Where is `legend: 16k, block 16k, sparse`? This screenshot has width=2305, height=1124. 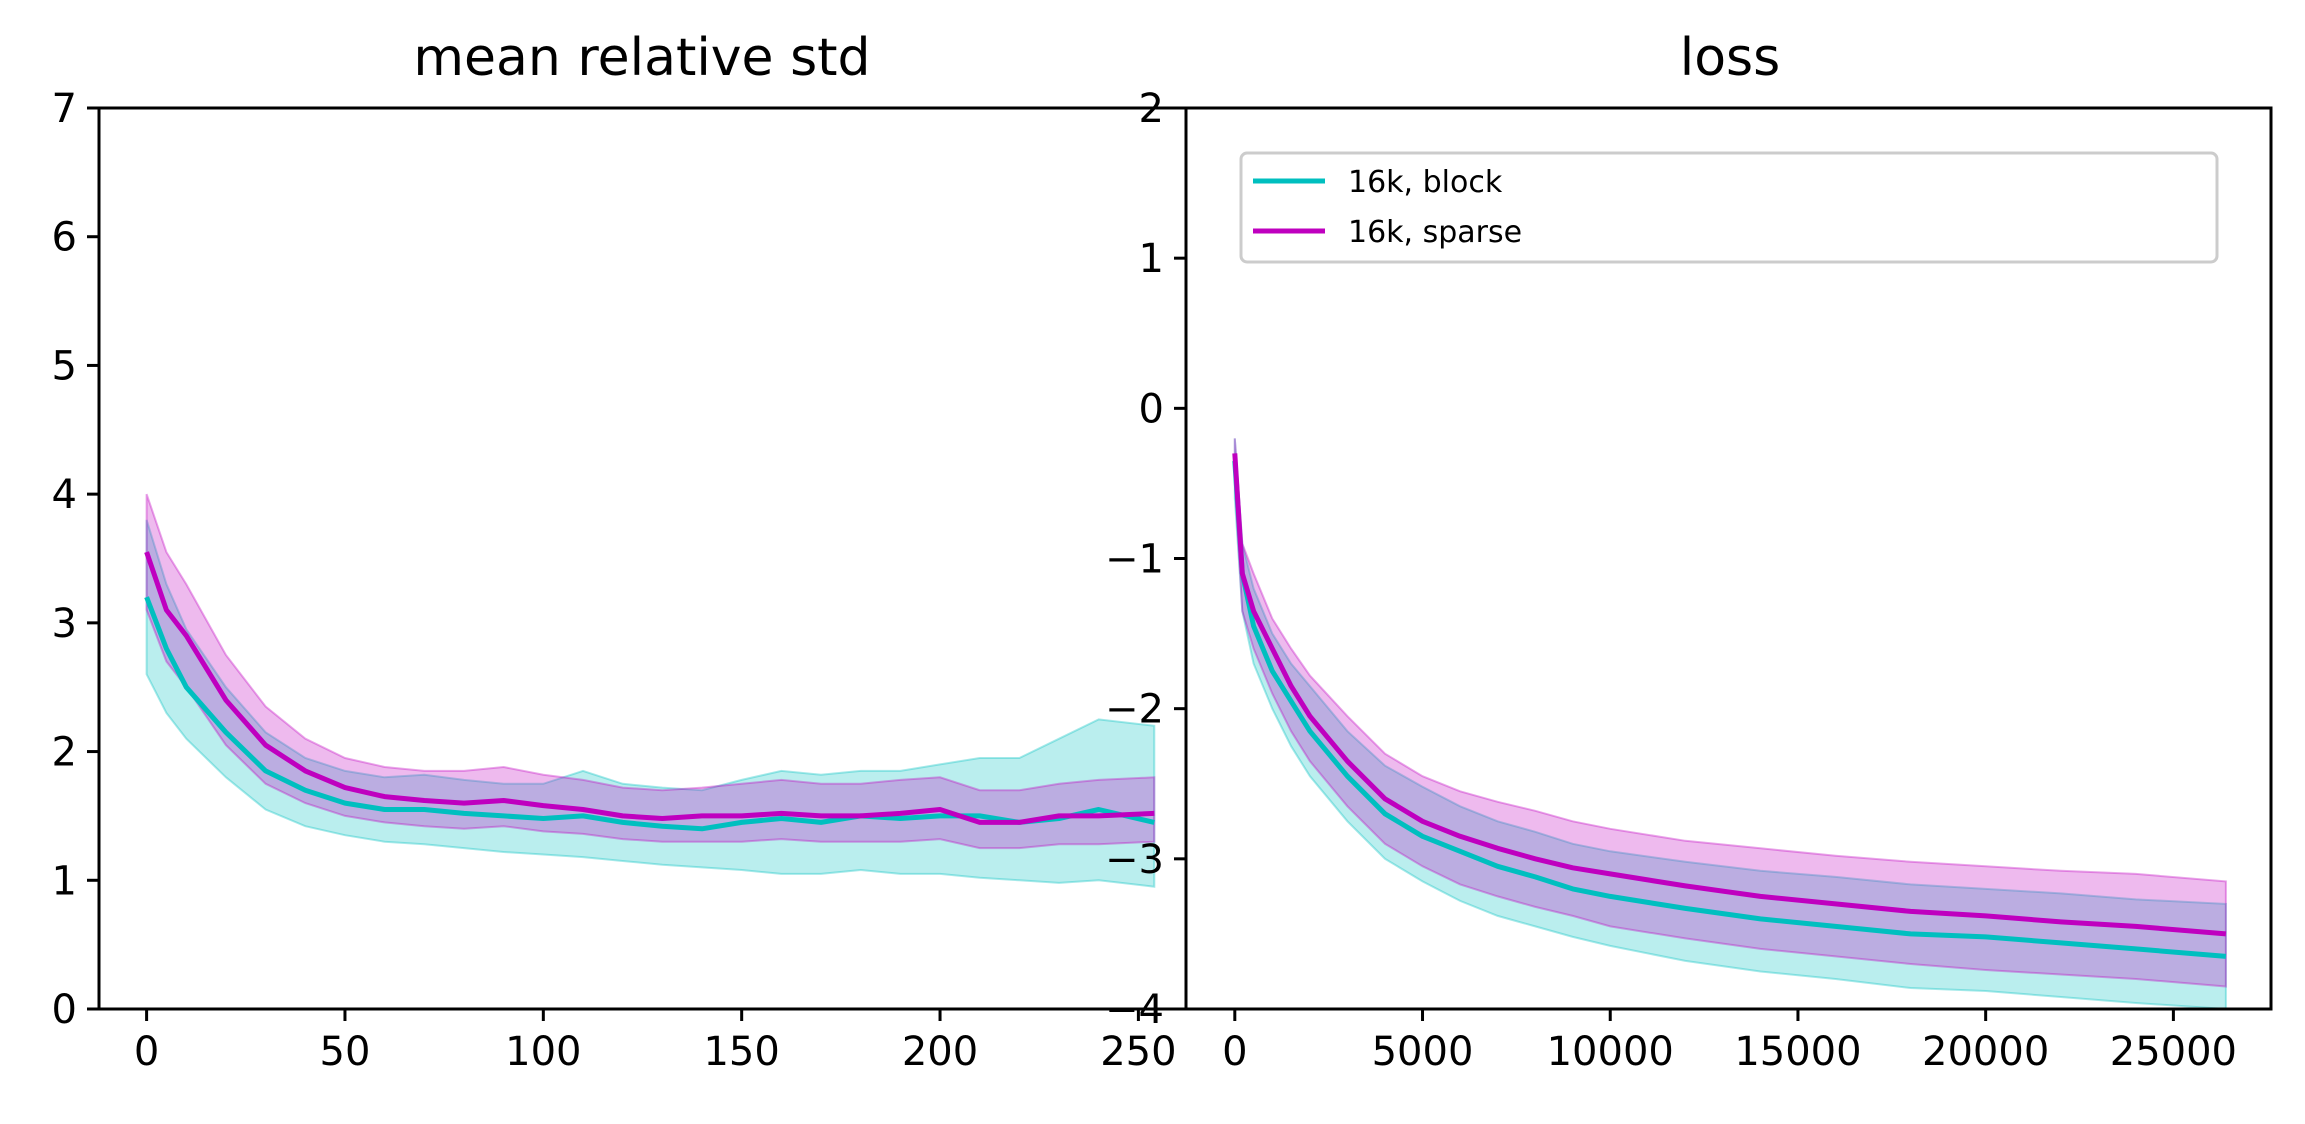 legend: 16k, block 16k, sparse is located at coordinates (1729, 207).